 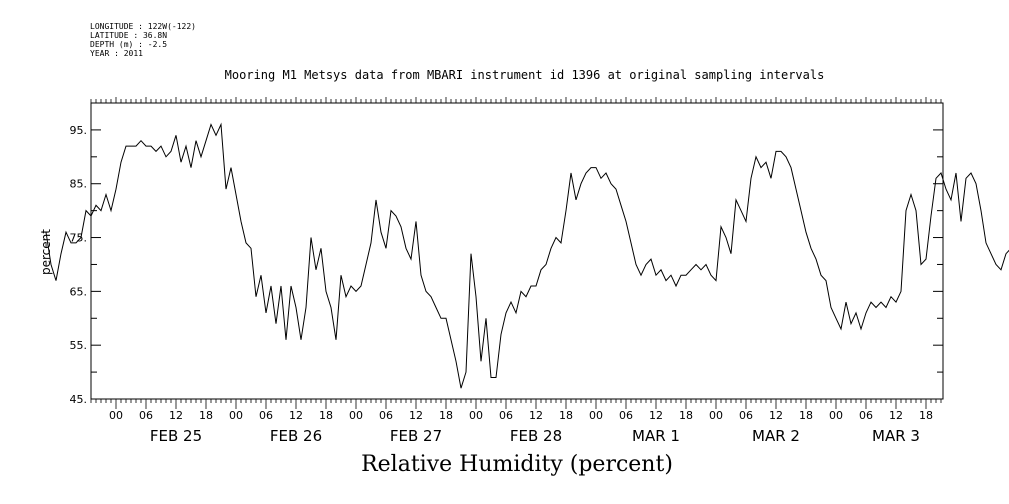 What do you see at coordinates (79, 184) in the screenshot?
I see `y-tick-label: 85.` at bounding box center [79, 184].